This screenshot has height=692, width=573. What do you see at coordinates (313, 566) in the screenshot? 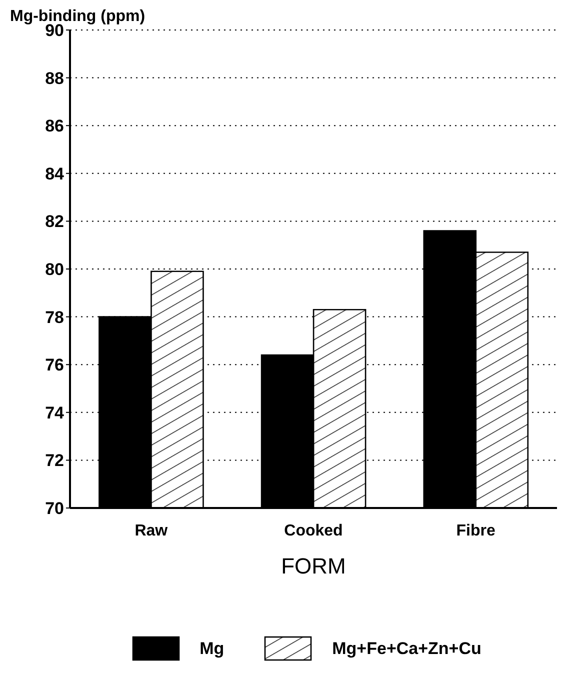
I see `x-axis-title: FORM` at bounding box center [313, 566].